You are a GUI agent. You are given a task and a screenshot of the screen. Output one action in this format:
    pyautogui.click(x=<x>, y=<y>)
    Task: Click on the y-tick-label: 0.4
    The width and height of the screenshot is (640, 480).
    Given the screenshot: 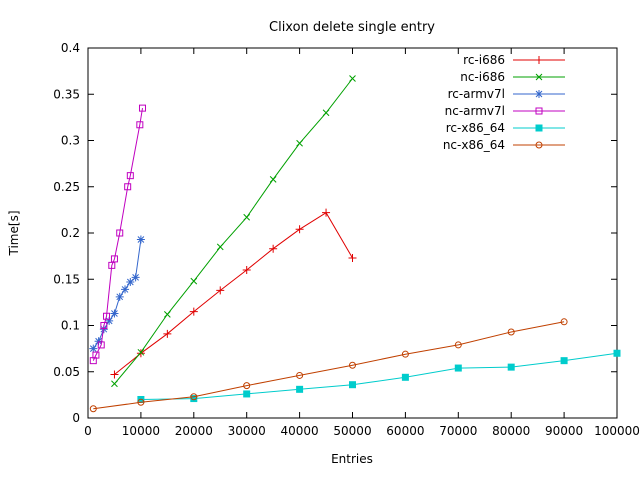 What is the action you would take?
    pyautogui.click(x=70, y=48)
    